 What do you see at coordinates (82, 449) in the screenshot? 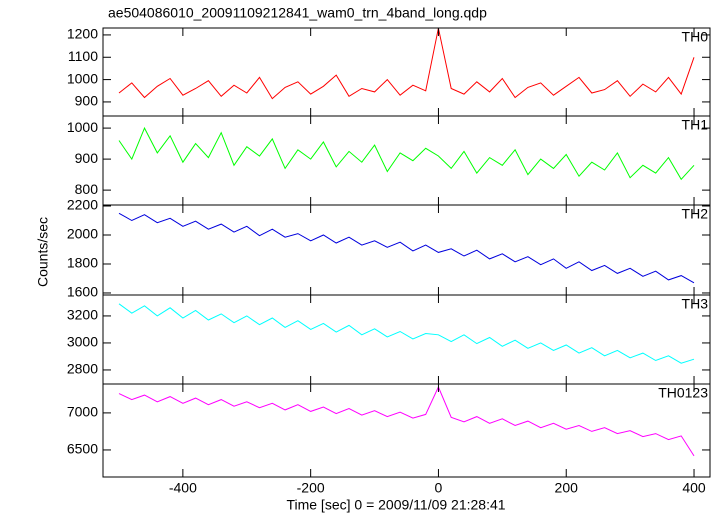
I see `y-tick-label: 6500` at bounding box center [82, 449].